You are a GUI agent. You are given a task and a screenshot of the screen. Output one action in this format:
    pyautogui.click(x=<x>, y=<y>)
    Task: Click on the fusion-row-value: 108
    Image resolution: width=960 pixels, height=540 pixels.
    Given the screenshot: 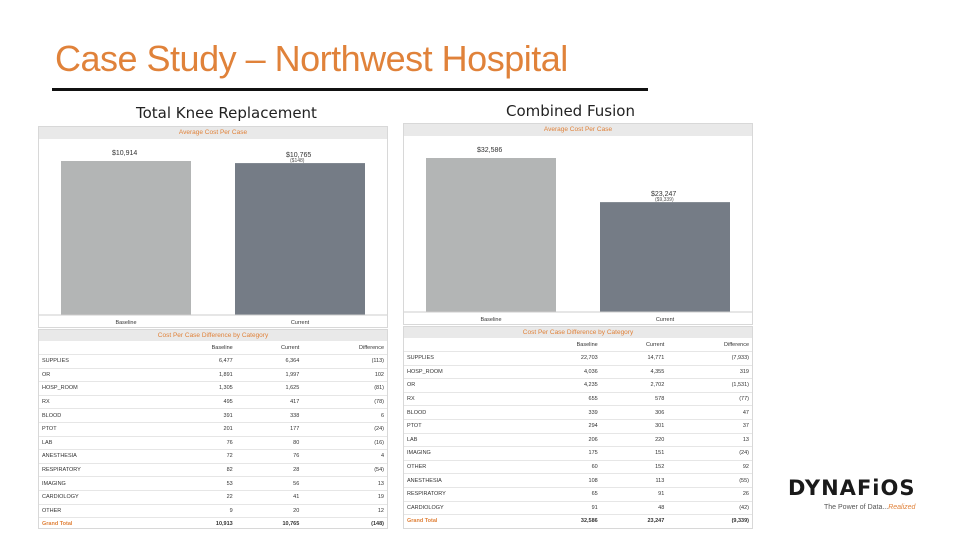 What is the action you would take?
    pyautogui.click(x=563, y=480)
    